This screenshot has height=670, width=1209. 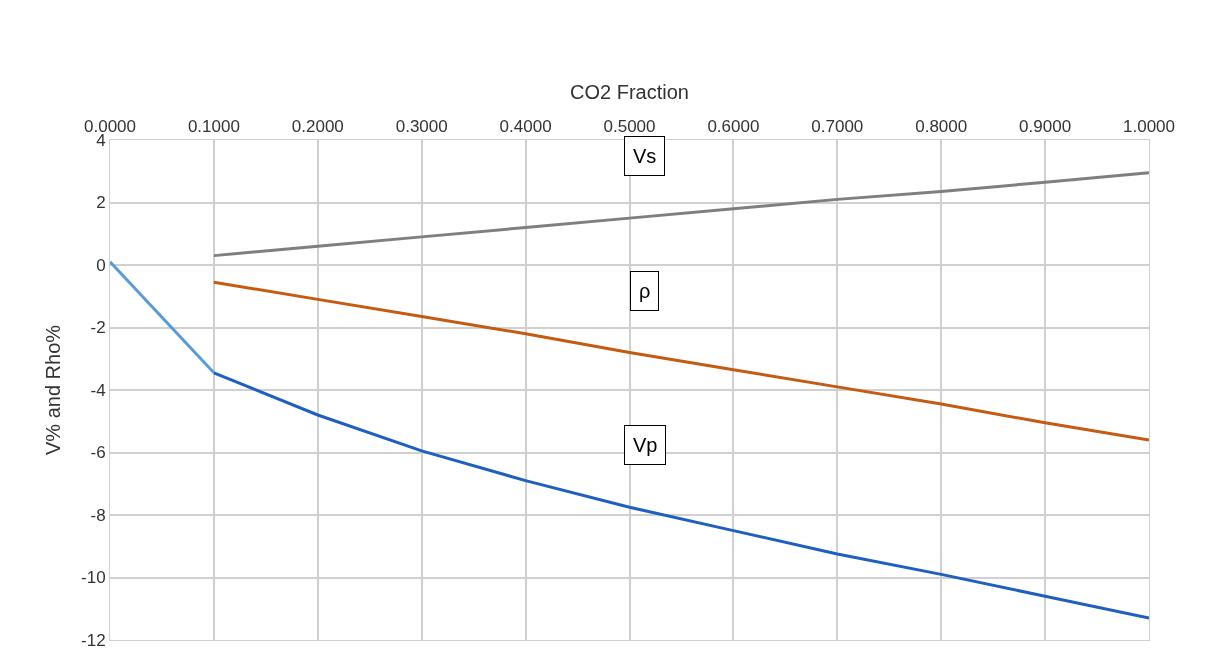 I want to click on x-tick-label: 0.5000, so click(x=629, y=127).